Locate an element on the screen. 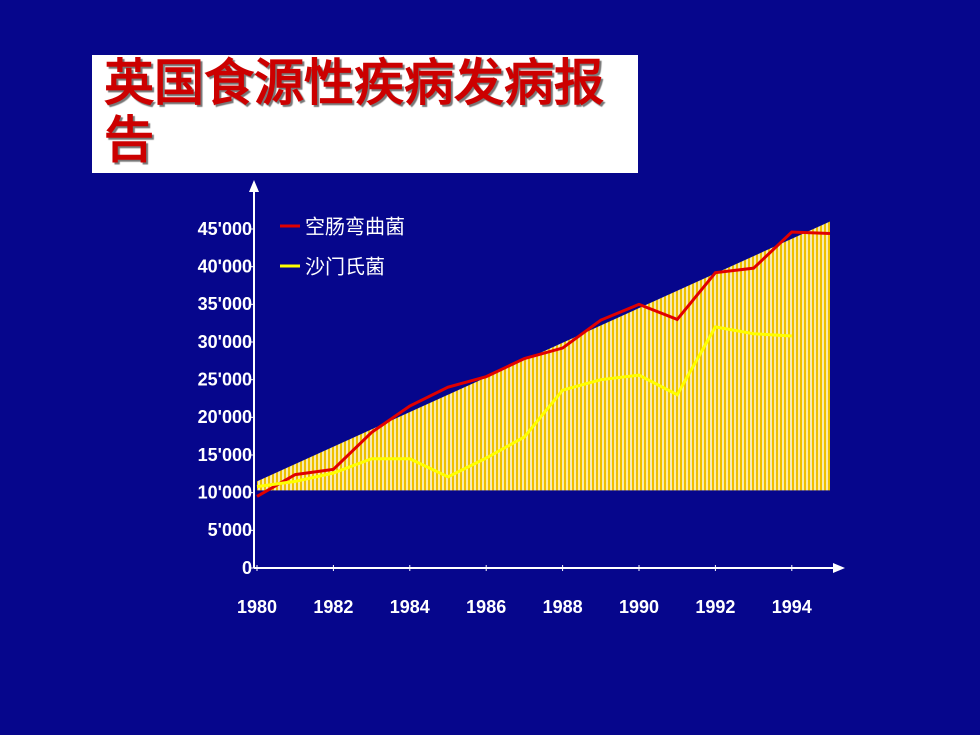 This screenshot has height=735, width=980. y-axis-arrow is located at coordinates (254, 186).